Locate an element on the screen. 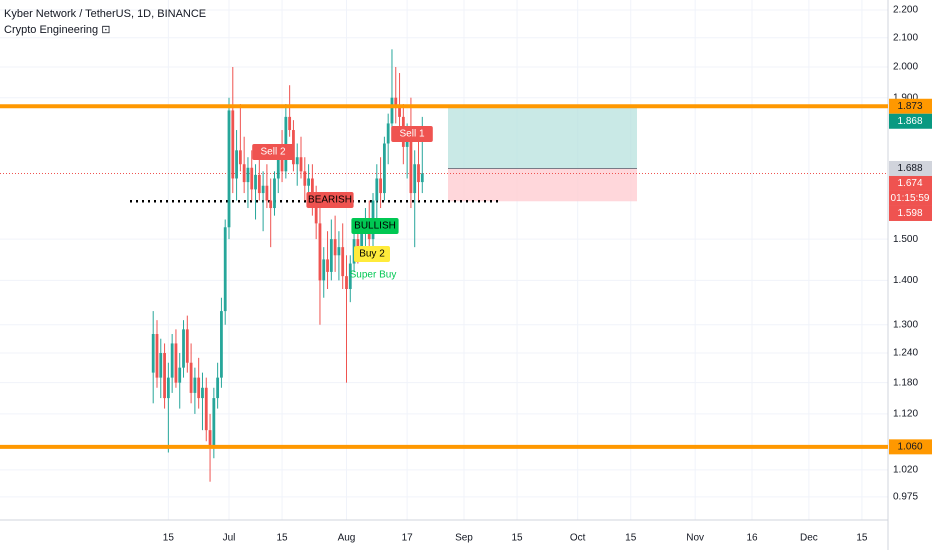 The image size is (932, 550). x-tick-label: 17 is located at coordinates (408, 538).